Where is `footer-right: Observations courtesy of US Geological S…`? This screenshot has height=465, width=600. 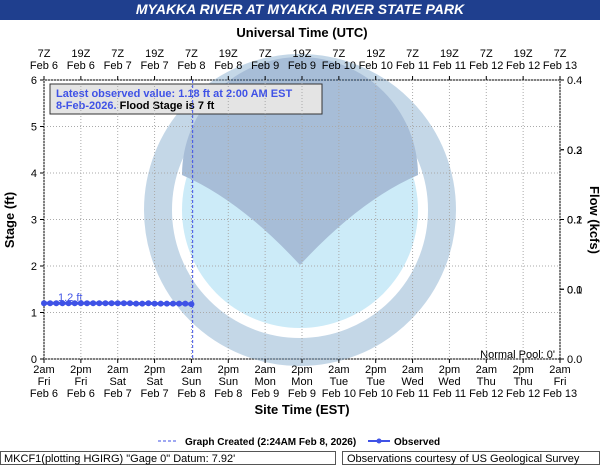
footer-right: Observations courtesy of US Geological S… is located at coordinates (463, 459).